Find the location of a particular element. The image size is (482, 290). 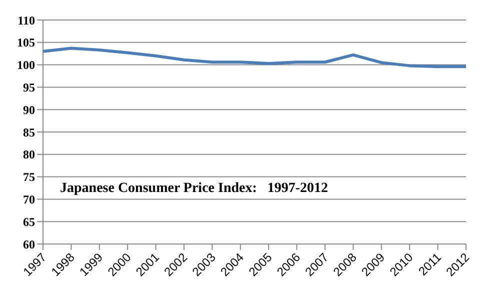

y-tick-label: 95 is located at coordinates (29, 87).